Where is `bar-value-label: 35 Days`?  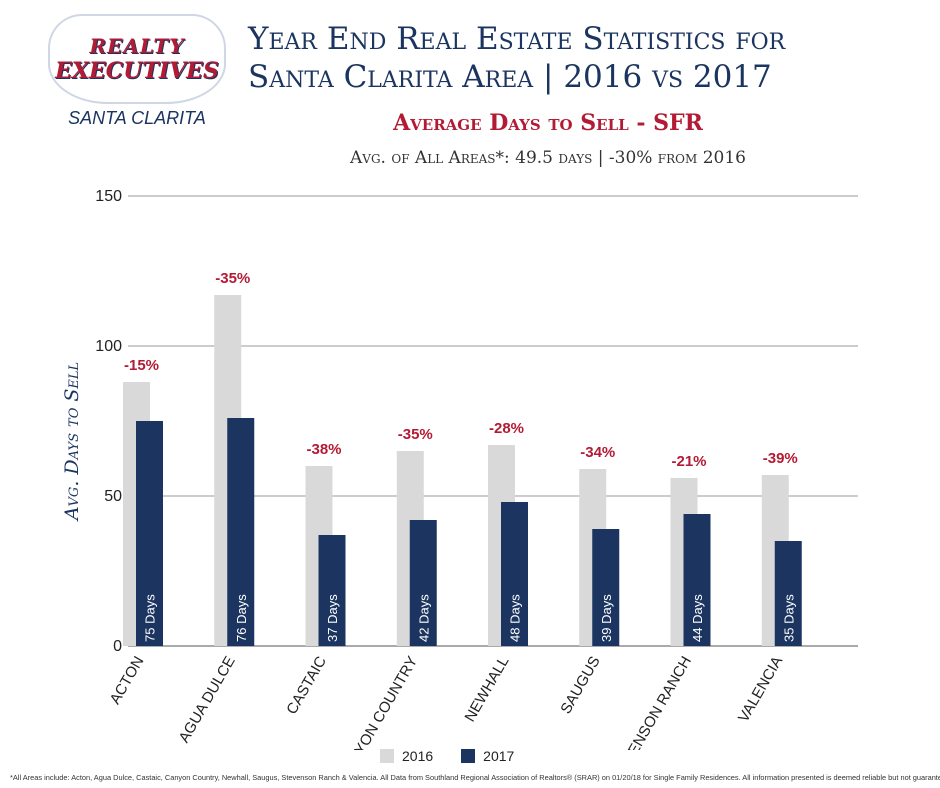 bar-value-label: 35 Days is located at coordinates (788, 618).